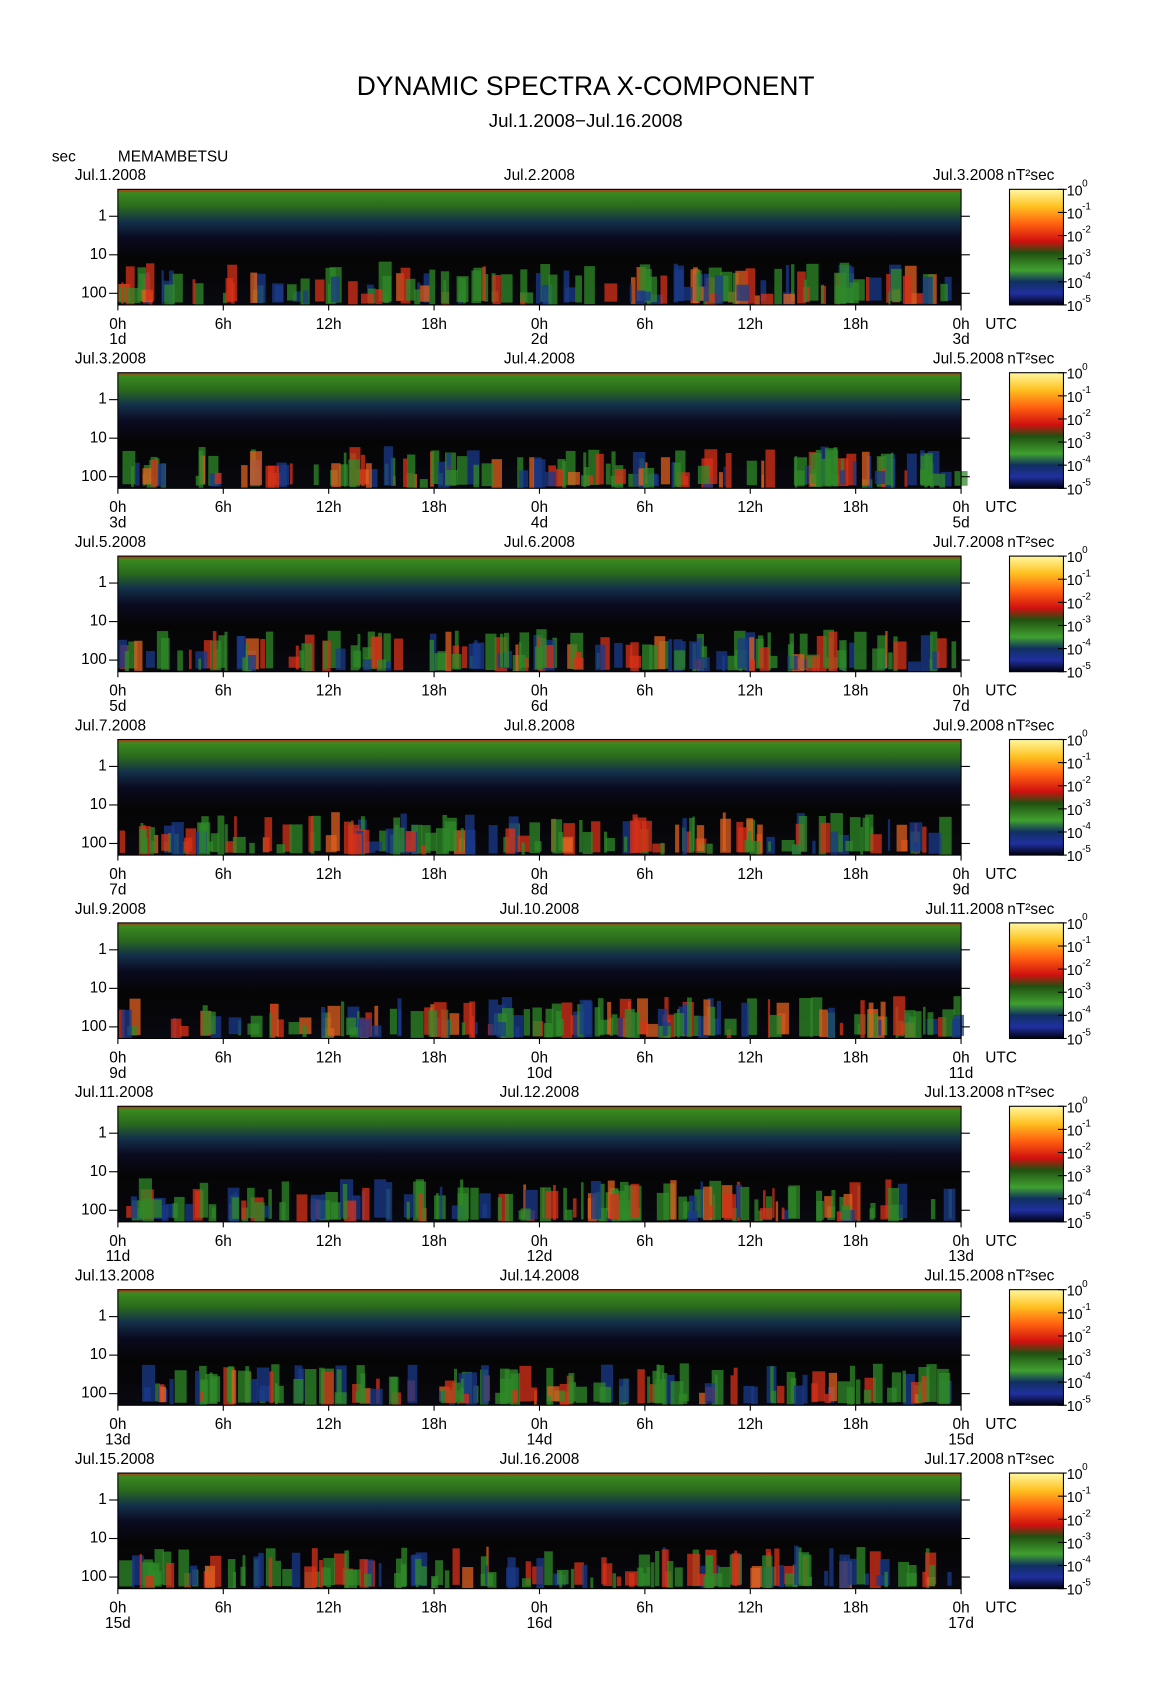 This screenshot has width=1156, height=1704. Describe the element at coordinates (173, 156) in the screenshot. I see `station: MEMAMBETSU` at that location.